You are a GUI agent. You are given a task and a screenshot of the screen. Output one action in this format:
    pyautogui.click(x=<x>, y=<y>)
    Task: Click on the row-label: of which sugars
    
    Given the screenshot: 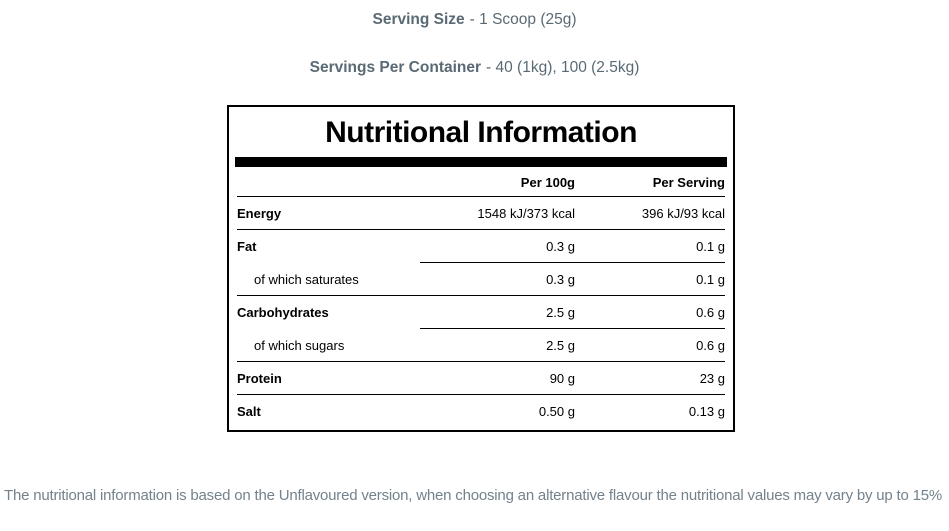 What is the action you would take?
    pyautogui.click(x=299, y=345)
    